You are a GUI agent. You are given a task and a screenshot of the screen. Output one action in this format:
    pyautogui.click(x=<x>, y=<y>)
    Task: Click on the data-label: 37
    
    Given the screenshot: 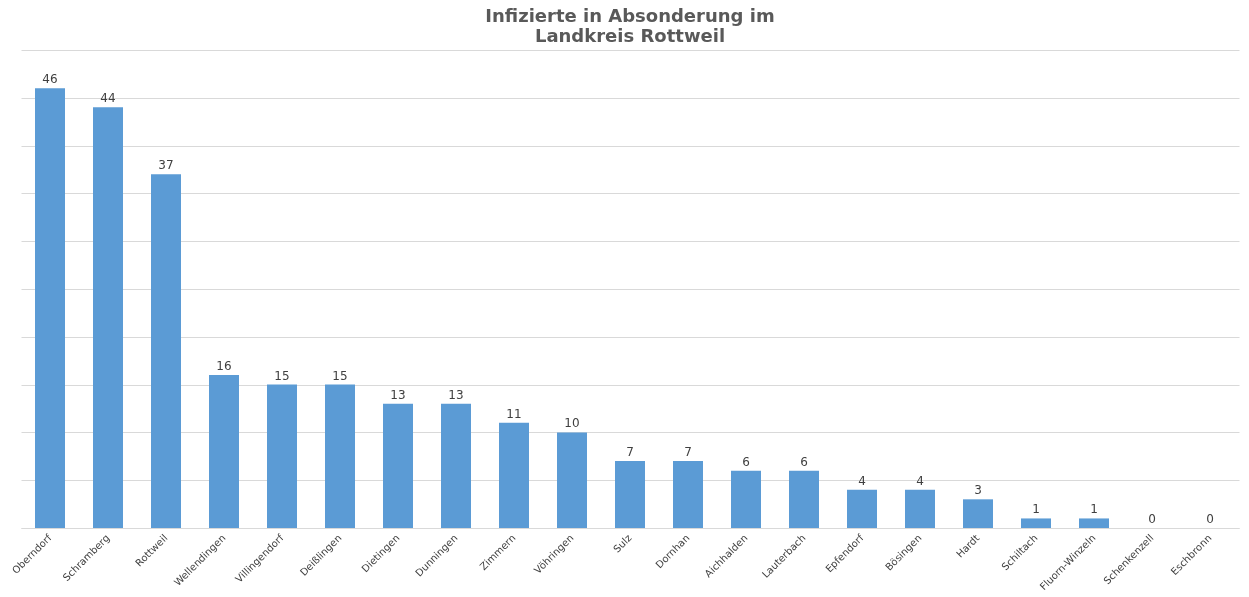 What is the action you would take?
    pyautogui.click(x=166, y=165)
    